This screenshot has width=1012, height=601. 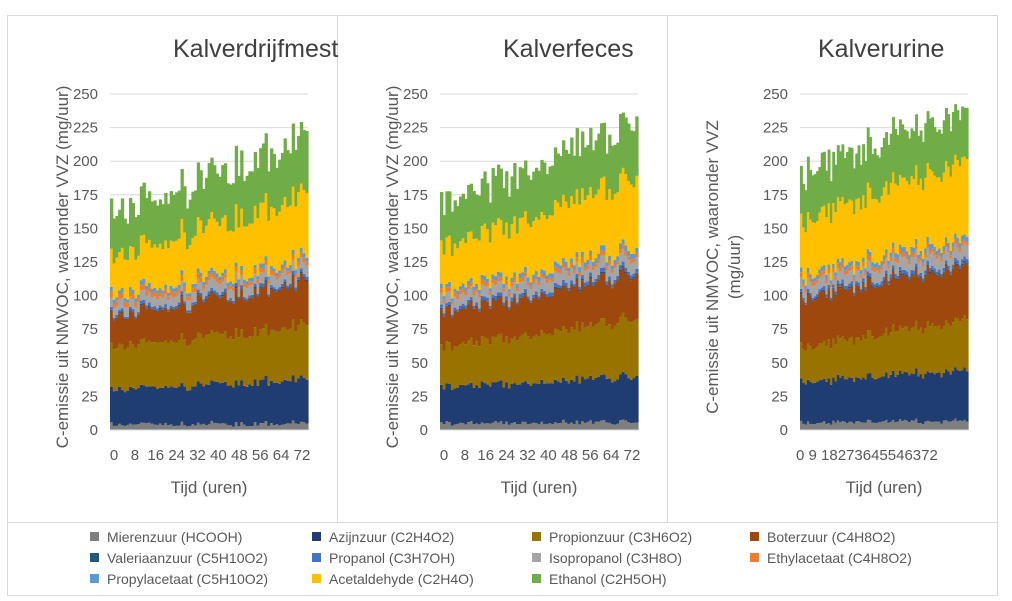 I want to click on x-tick-label: 0, so click(x=114, y=455).